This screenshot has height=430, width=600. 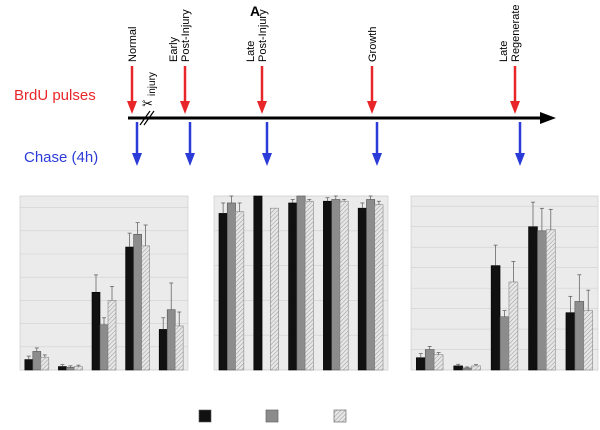 What do you see at coordinates (134, 96) in the screenshot?
I see `stage-marker-0: Normal` at bounding box center [134, 96].